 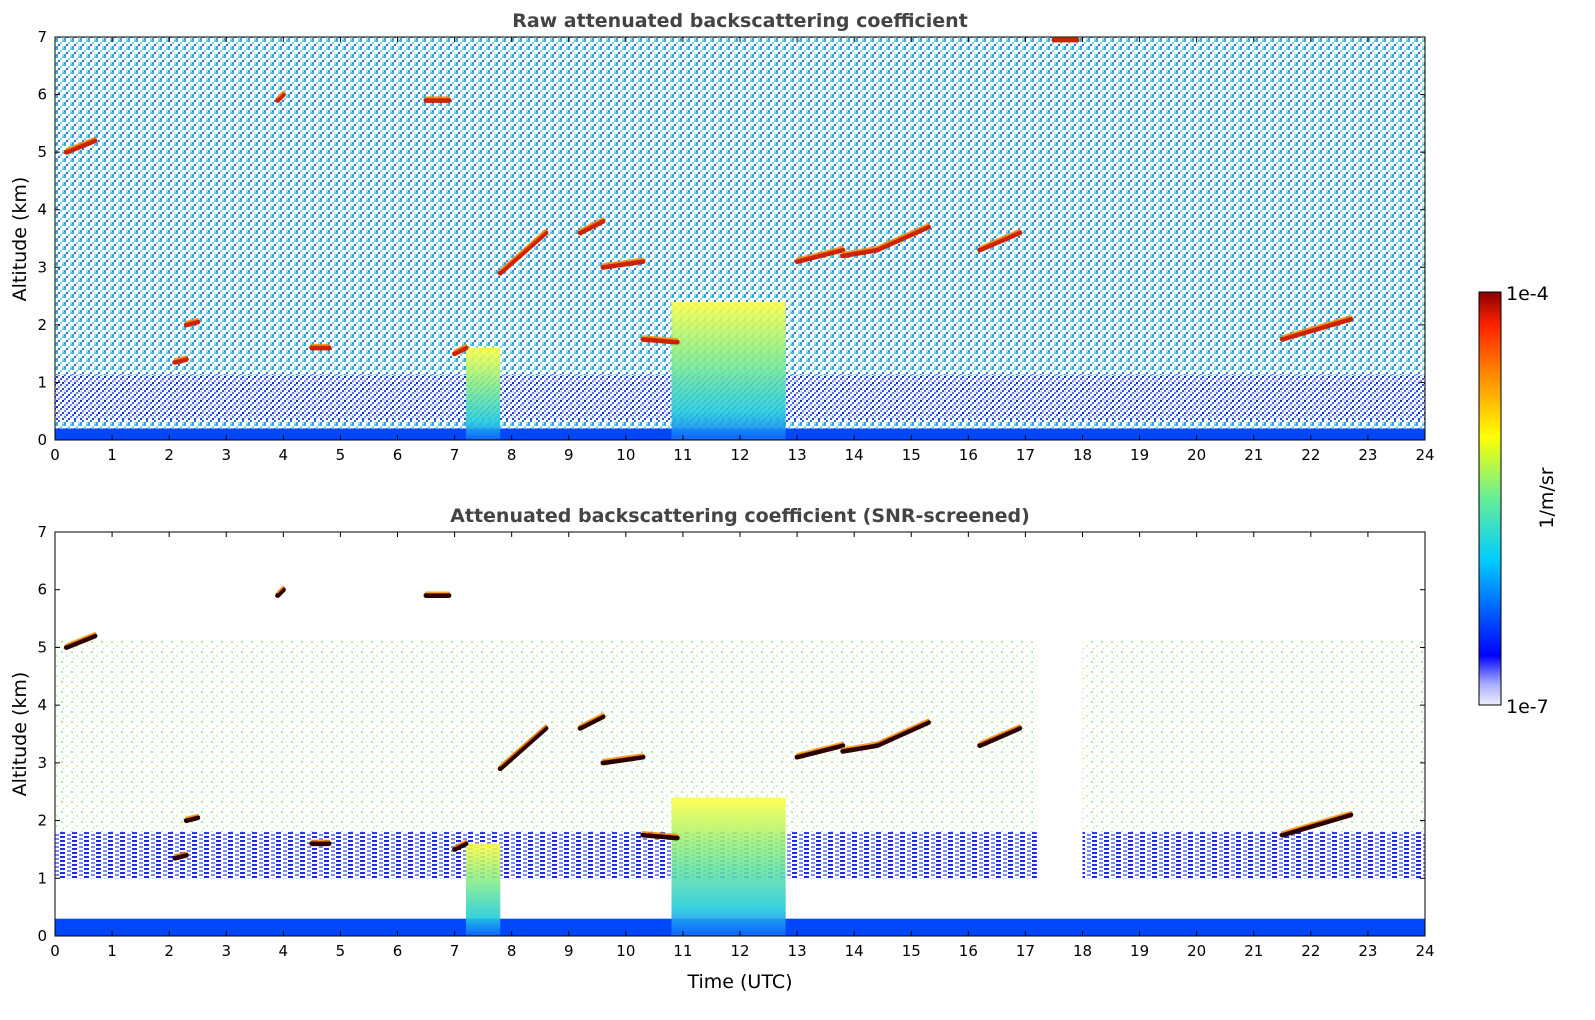 I want to click on y-tick-label: 7, so click(x=42, y=532).